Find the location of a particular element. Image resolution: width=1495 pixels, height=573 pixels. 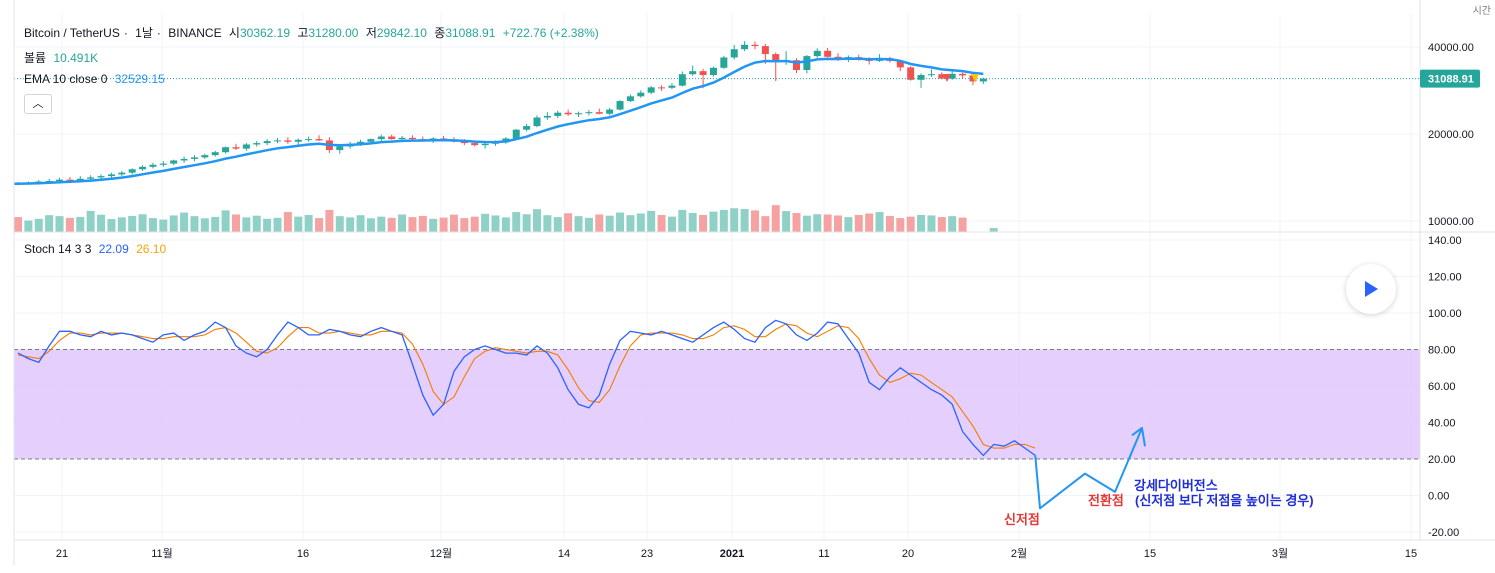

stoch-d-value: 26.10 is located at coordinates (151, 249).